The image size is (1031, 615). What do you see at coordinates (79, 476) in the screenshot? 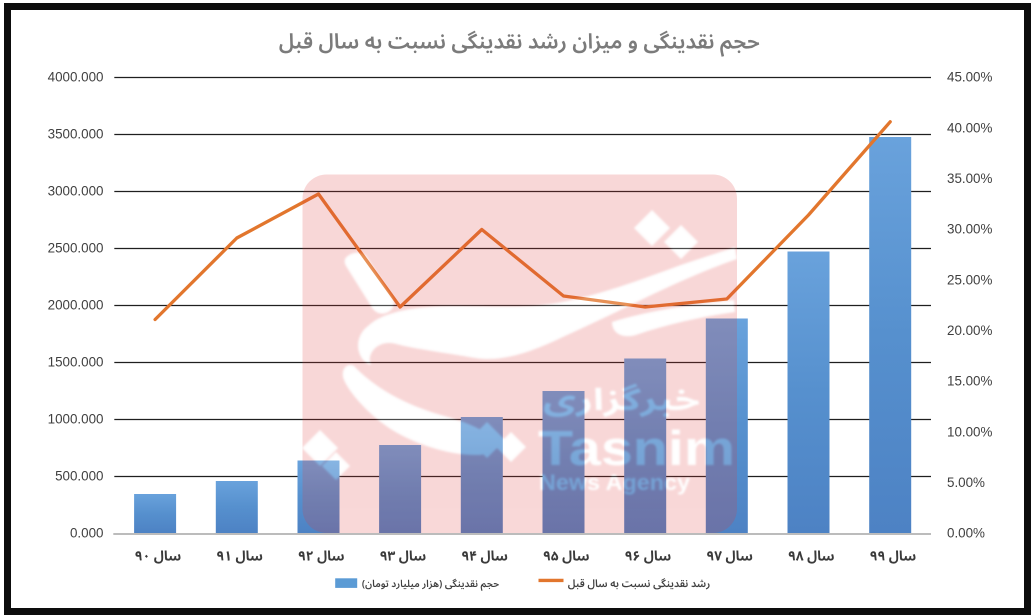
I see `svg-text: 500.000` at bounding box center [79, 476].